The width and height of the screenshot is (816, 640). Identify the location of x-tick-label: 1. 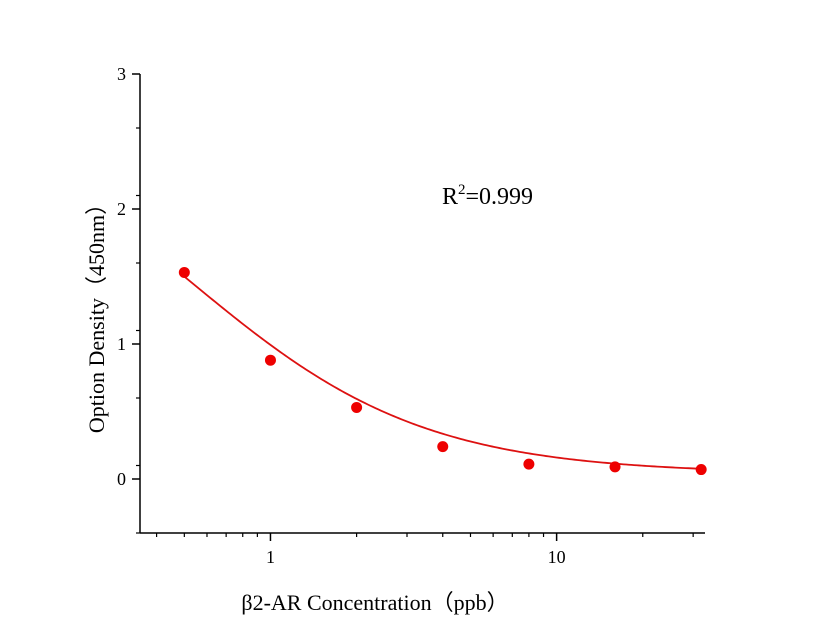
(270, 557).